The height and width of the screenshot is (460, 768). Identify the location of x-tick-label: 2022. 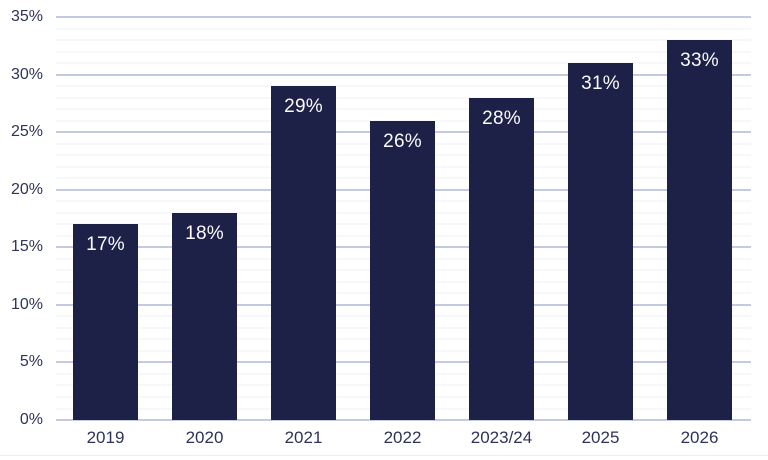
(402, 437).